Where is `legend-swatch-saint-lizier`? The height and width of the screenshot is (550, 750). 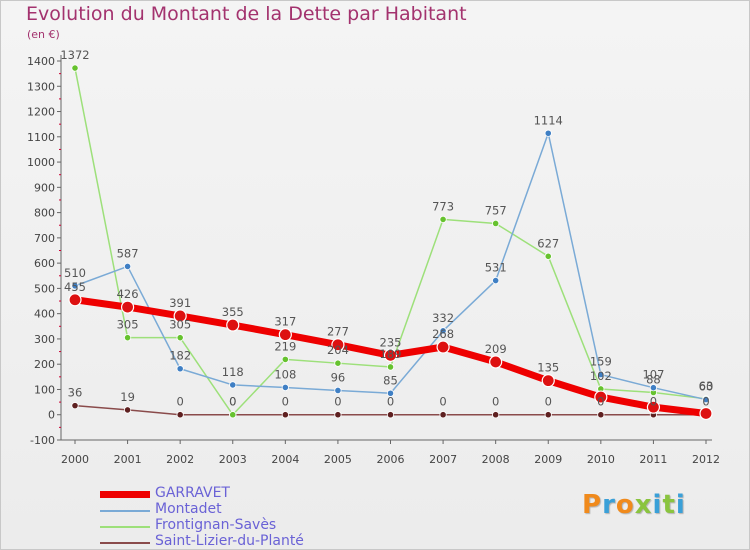
legend-swatch-saint-lizier is located at coordinates (125, 543).